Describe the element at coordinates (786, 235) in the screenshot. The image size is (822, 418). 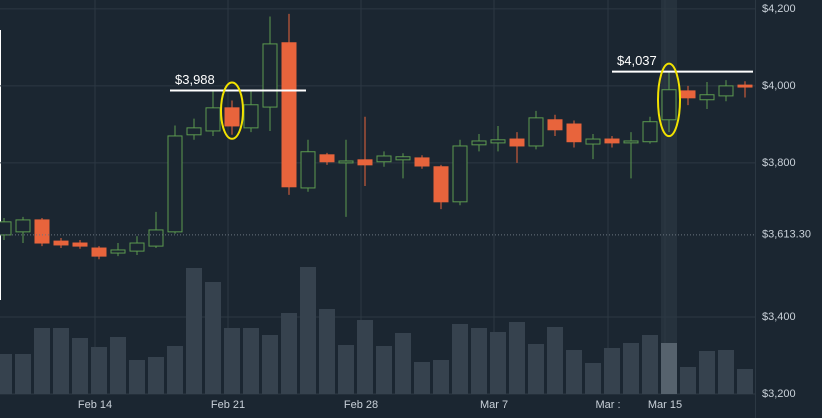
I see `last-price-label: $3,613.30` at that location.